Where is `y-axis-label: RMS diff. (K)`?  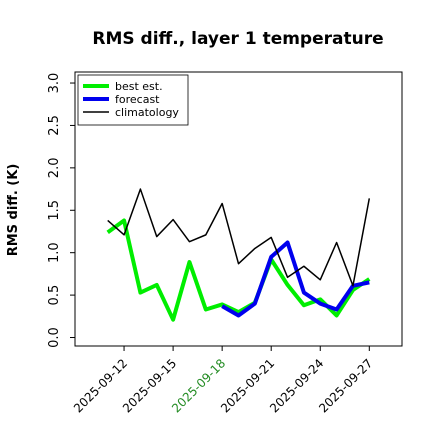 y-axis-label: RMS diff. (K) is located at coordinates (13, 210).